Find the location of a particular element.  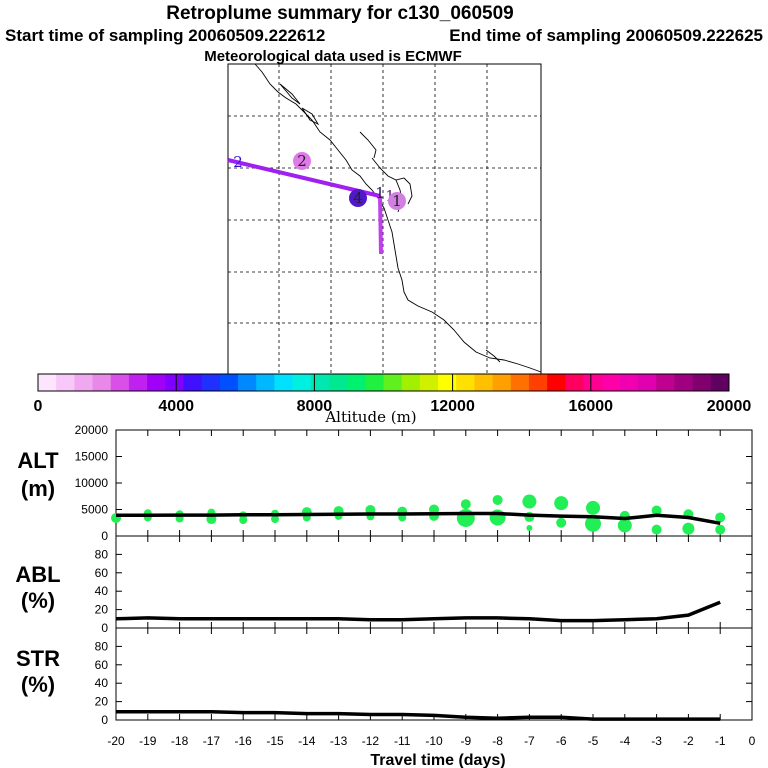

x-tick-label: -19 is located at coordinates (148, 741).